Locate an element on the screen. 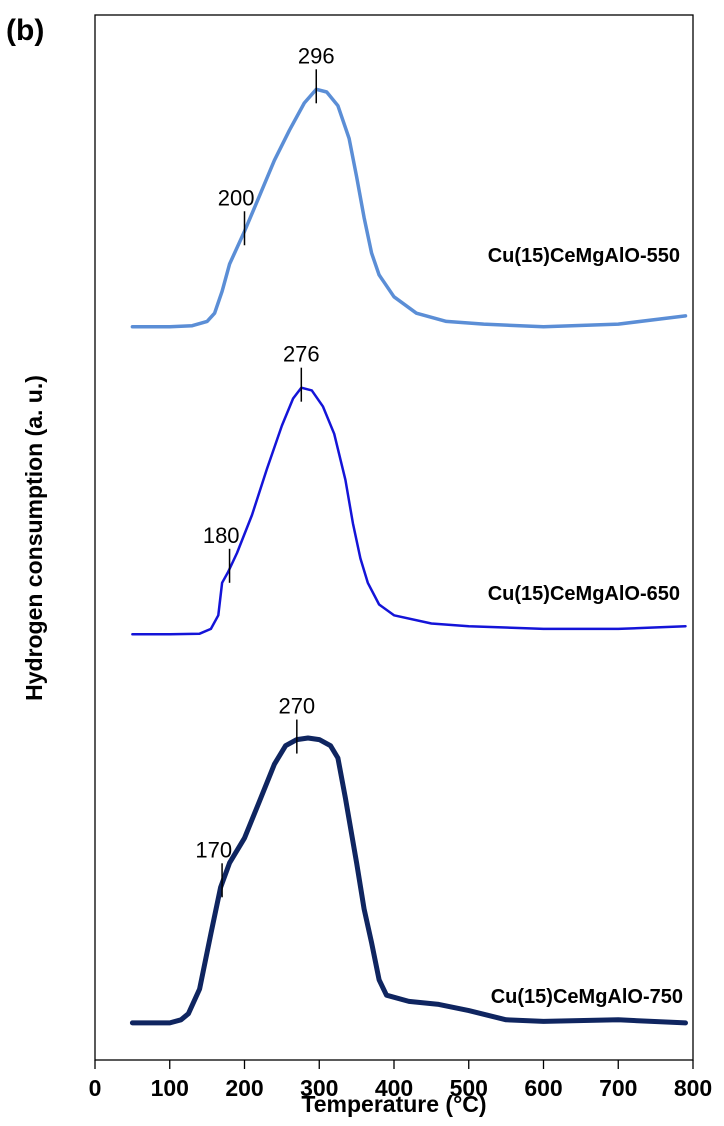 Image resolution: width=724 pixels, height=1126 pixels. x-tick-label-100: 100 is located at coordinates (170, 1088).